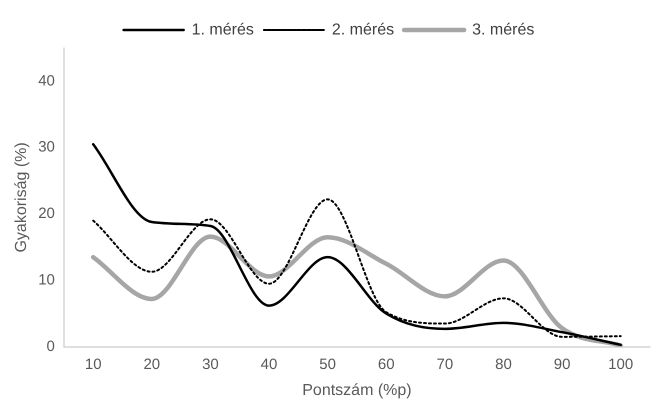 The width and height of the screenshot is (668, 412). Describe the element at coordinates (151, 364) in the screenshot. I see `x-tick-label: 20` at that location.